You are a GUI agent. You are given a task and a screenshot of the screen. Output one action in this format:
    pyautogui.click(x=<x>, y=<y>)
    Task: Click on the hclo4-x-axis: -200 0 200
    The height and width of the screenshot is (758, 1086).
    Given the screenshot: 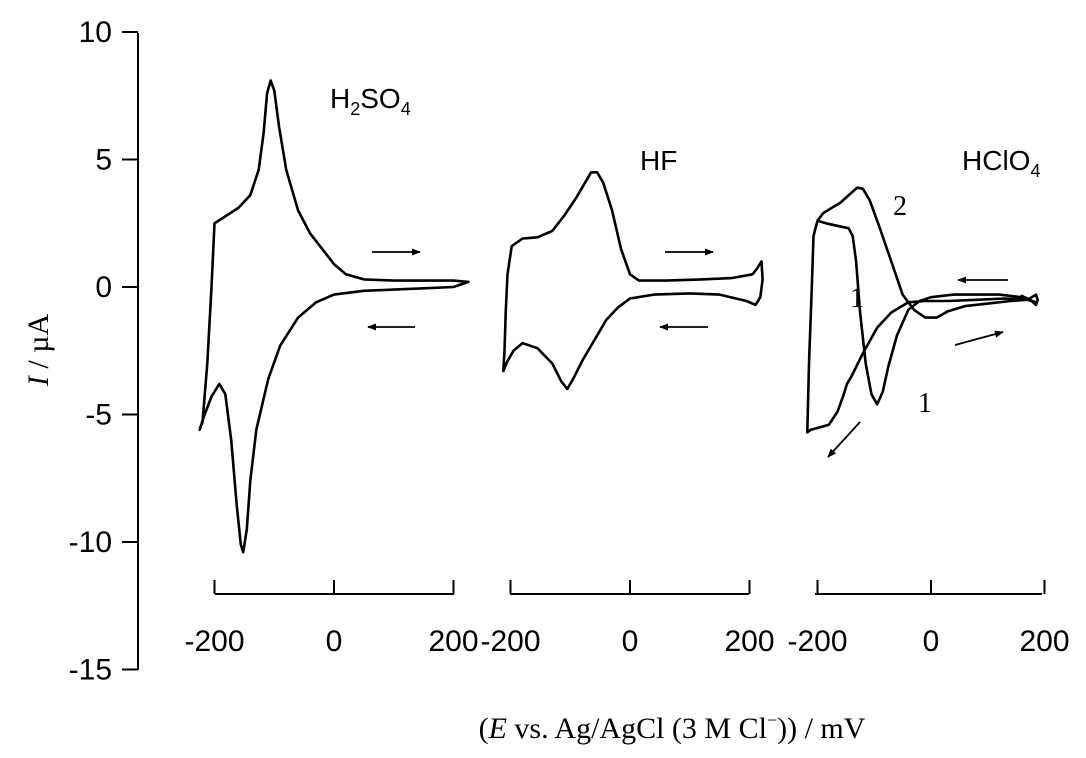 What is the action you would take?
    pyautogui.click(x=928, y=619)
    